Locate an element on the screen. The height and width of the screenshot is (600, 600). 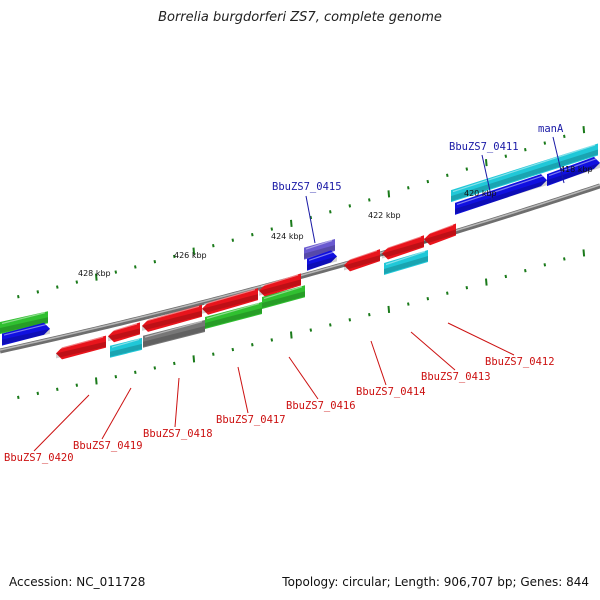
gene-label-mana: manA is located at coordinates (551, 129).